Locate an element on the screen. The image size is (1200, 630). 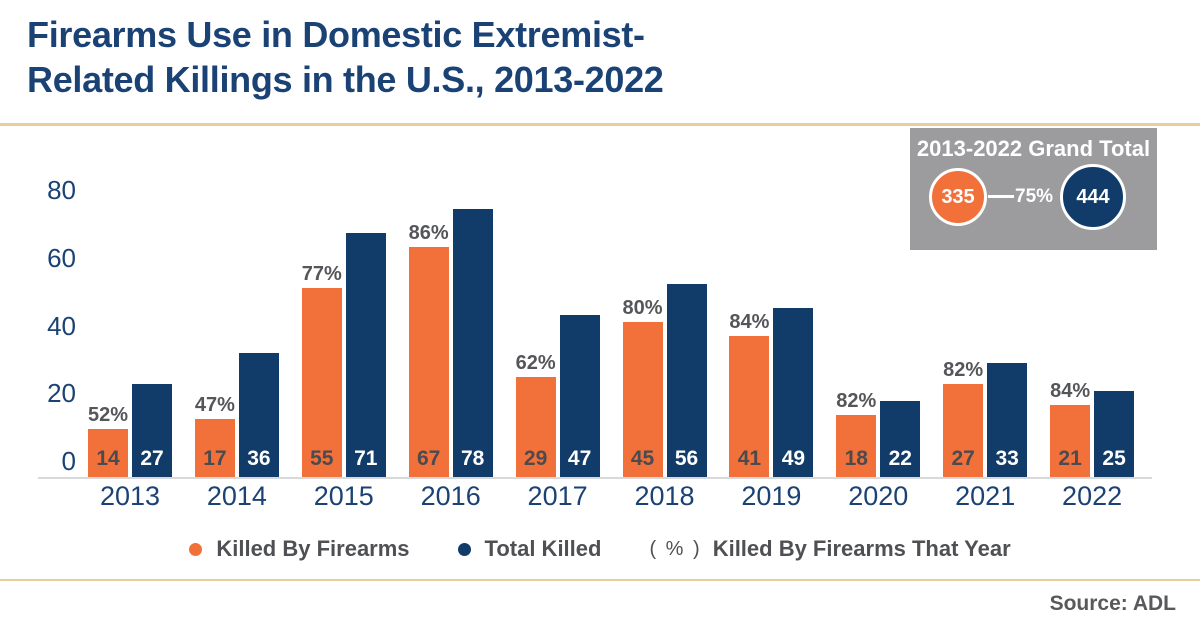
value-label-firearms-2013: 14 is located at coordinates (108, 458).